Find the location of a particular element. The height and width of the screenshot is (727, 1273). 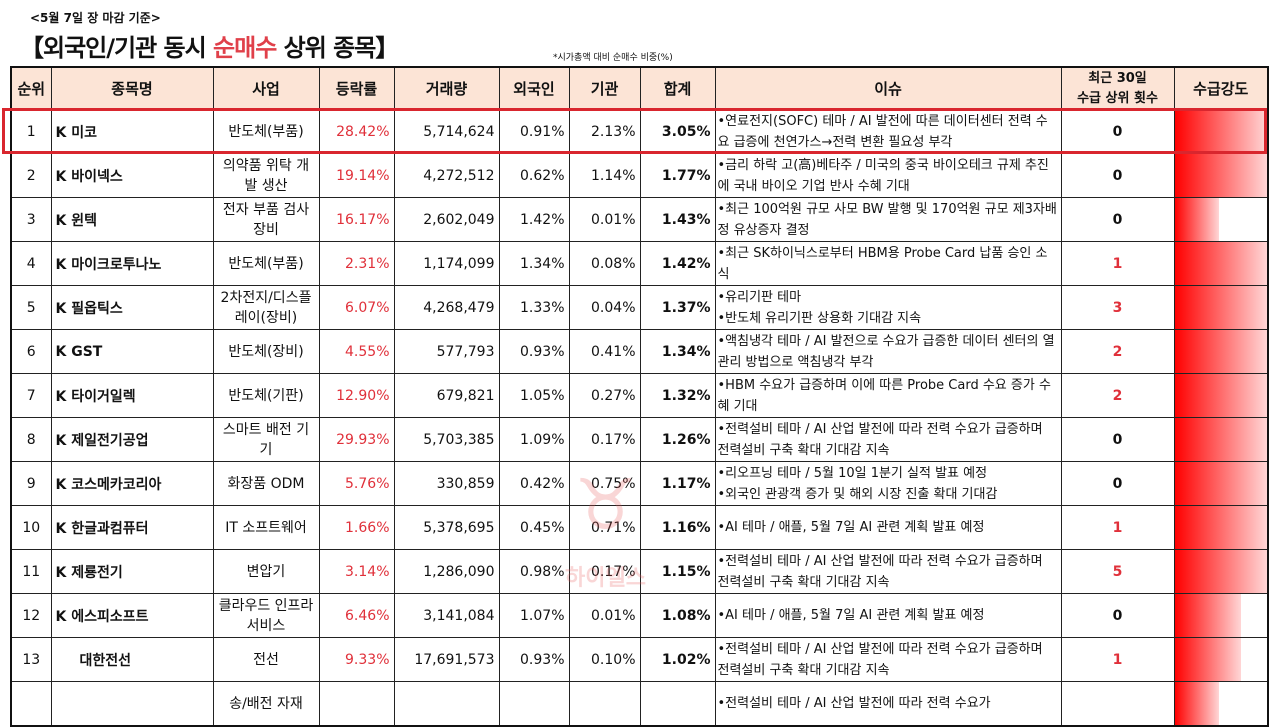

change-rate: 19.14% is located at coordinates (356, 175).